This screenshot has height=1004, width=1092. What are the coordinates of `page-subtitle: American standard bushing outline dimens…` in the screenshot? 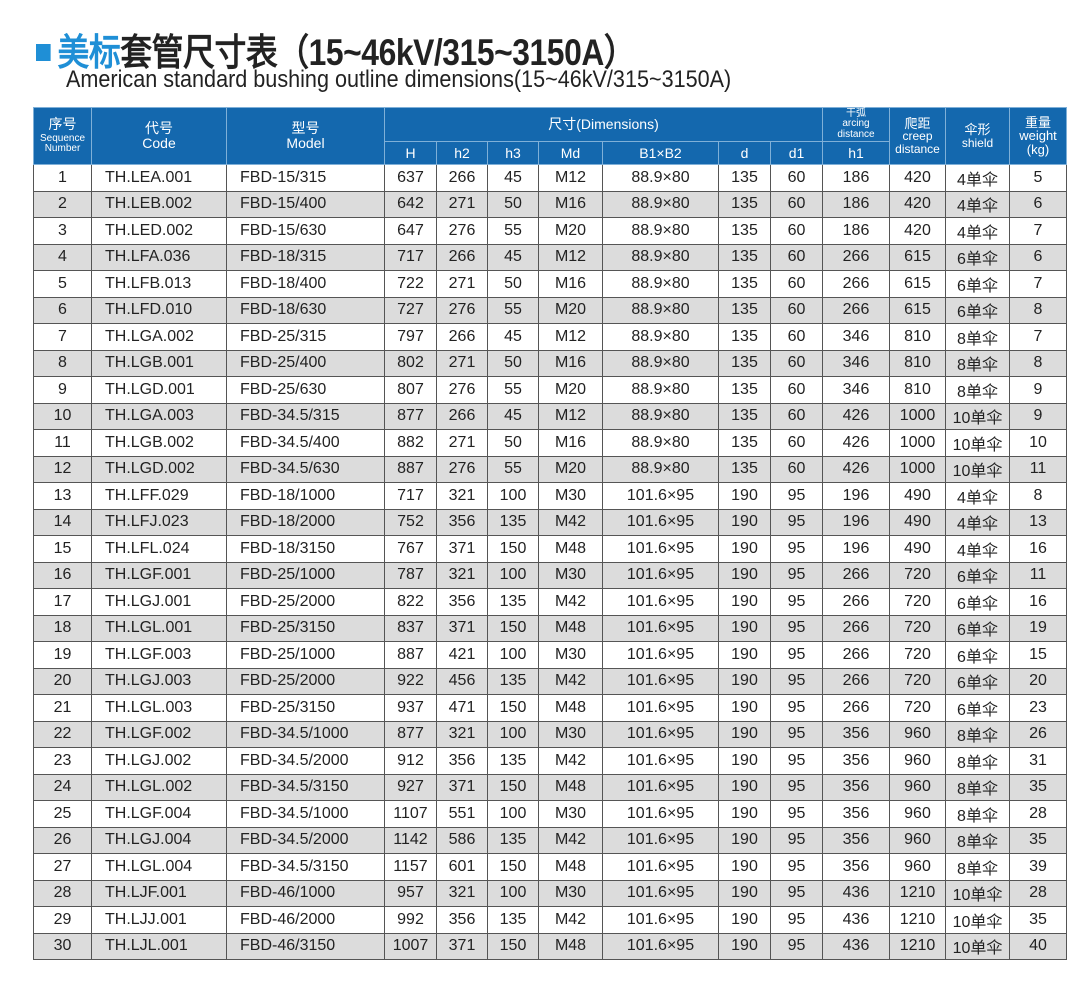 It's located at (399, 79).